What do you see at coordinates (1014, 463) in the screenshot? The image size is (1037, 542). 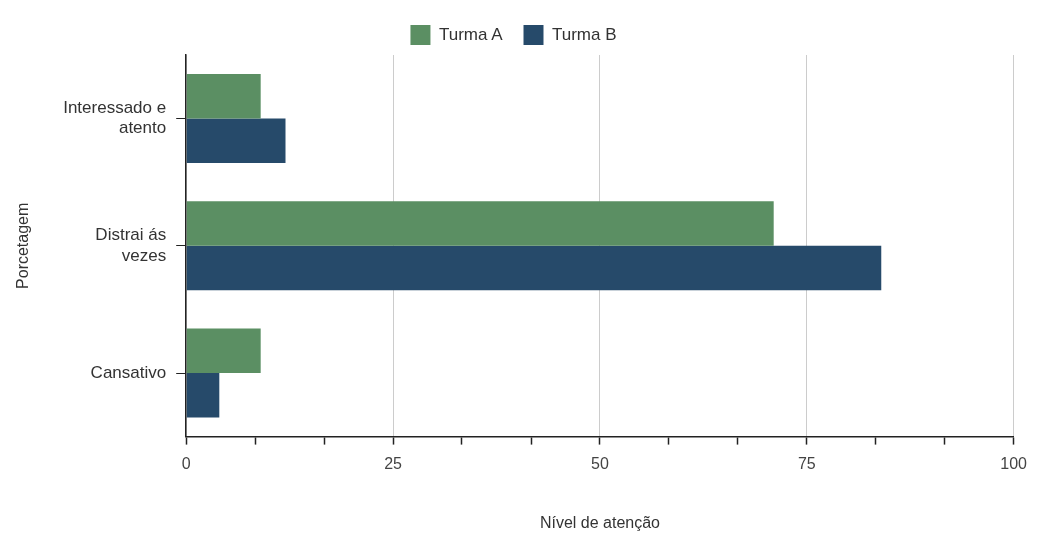 I see `x-tick-label: 100` at bounding box center [1014, 463].